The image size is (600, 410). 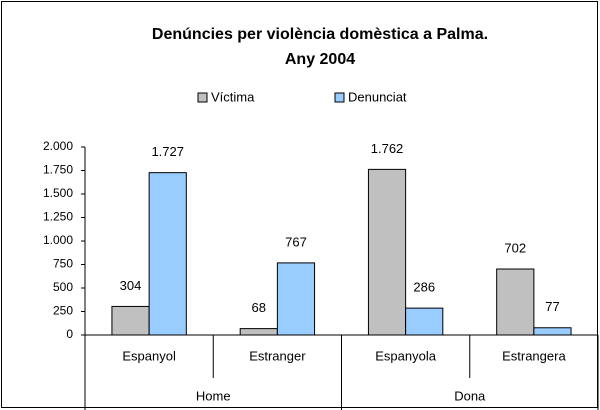 I want to click on y-tick-label: 750, so click(x=63, y=264).